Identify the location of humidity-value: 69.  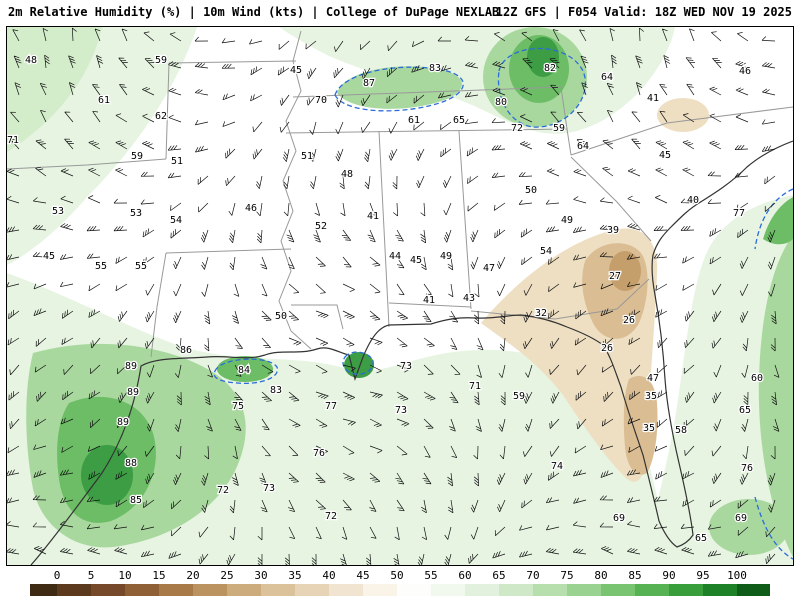
(741, 518).